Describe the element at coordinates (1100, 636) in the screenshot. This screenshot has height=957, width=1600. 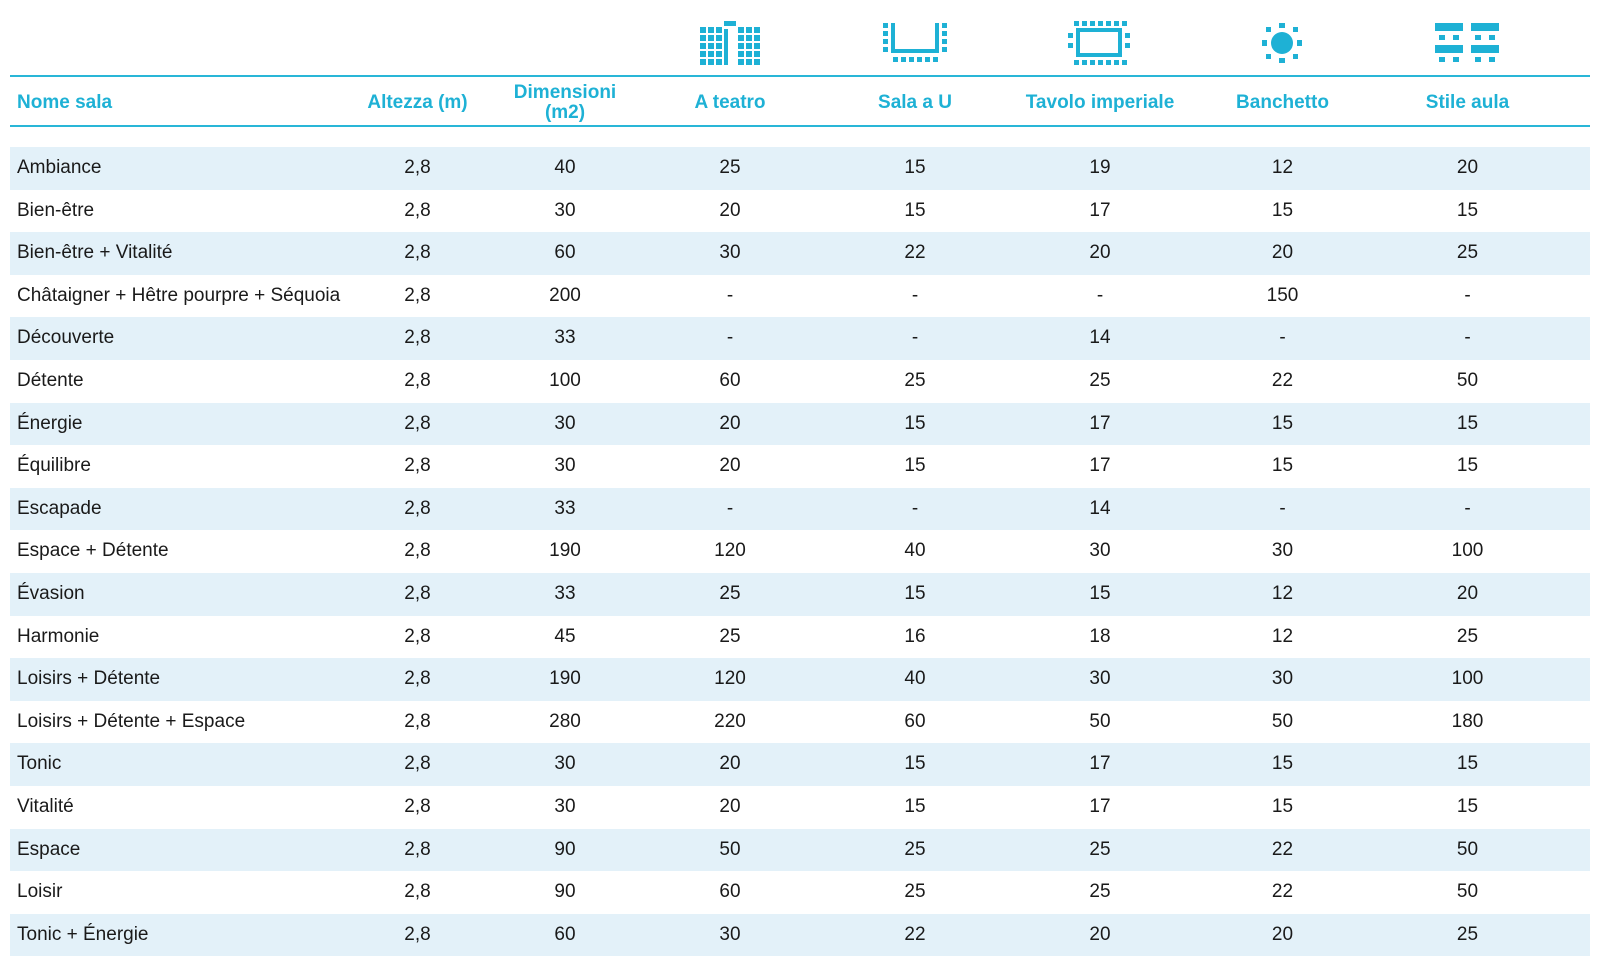
I see `boardroom-capacity-cell: 18` at that location.